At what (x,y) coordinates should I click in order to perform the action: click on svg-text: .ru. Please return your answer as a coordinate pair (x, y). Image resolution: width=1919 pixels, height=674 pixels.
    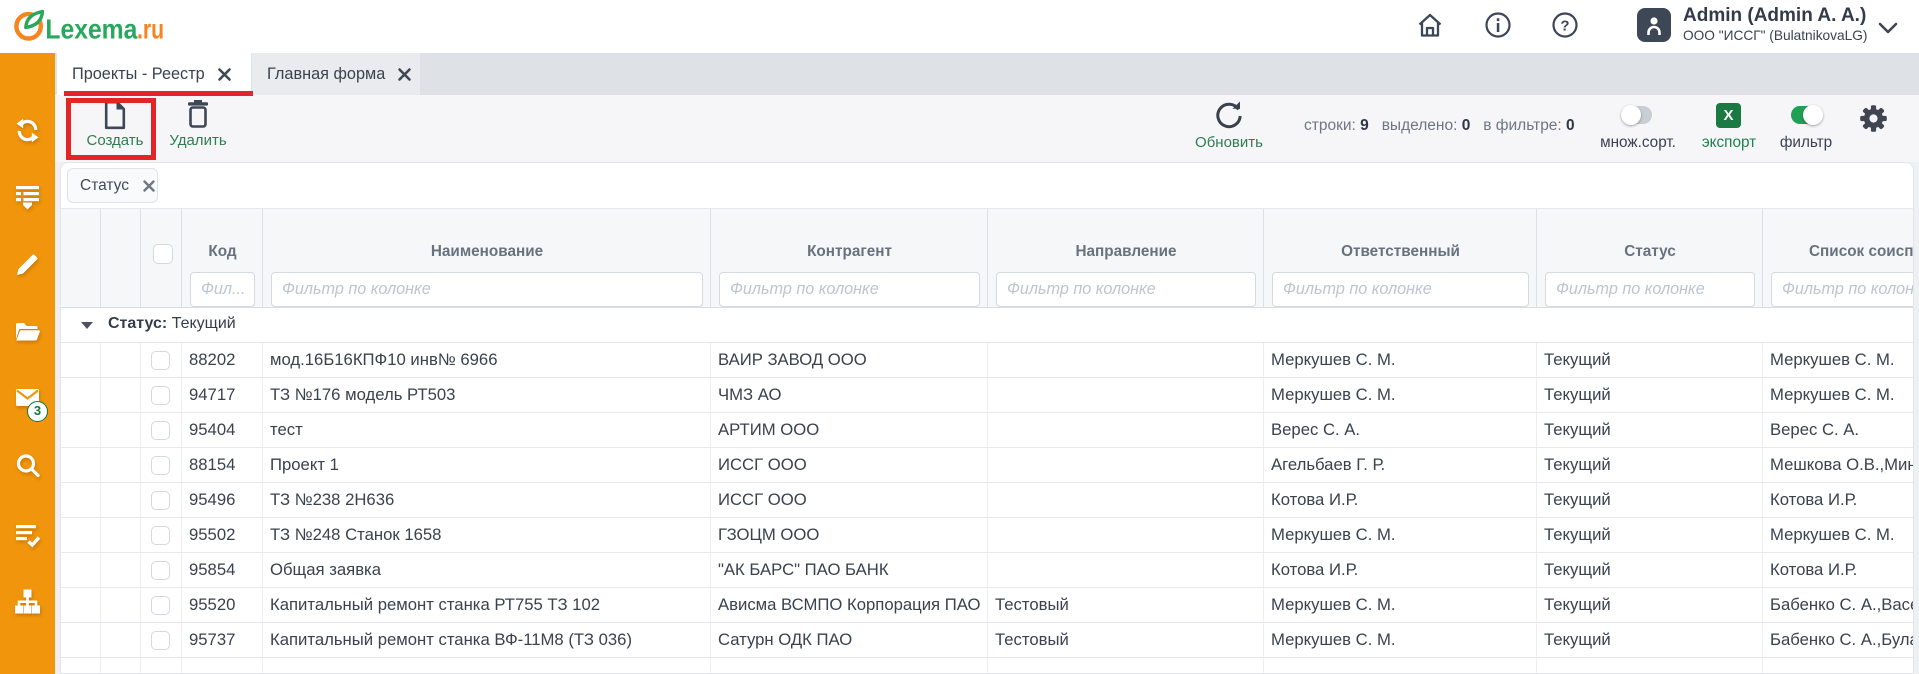
    Looking at the image, I should click on (150, 29).